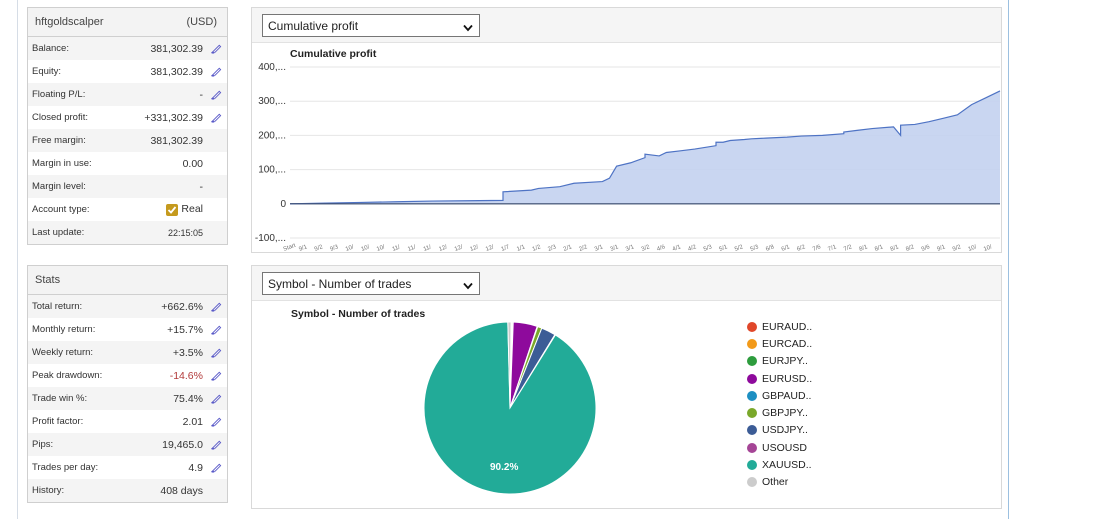  What do you see at coordinates (786, 248) in the screenshot?
I see `x-tick-label: 6/1` at bounding box center [786, 248].